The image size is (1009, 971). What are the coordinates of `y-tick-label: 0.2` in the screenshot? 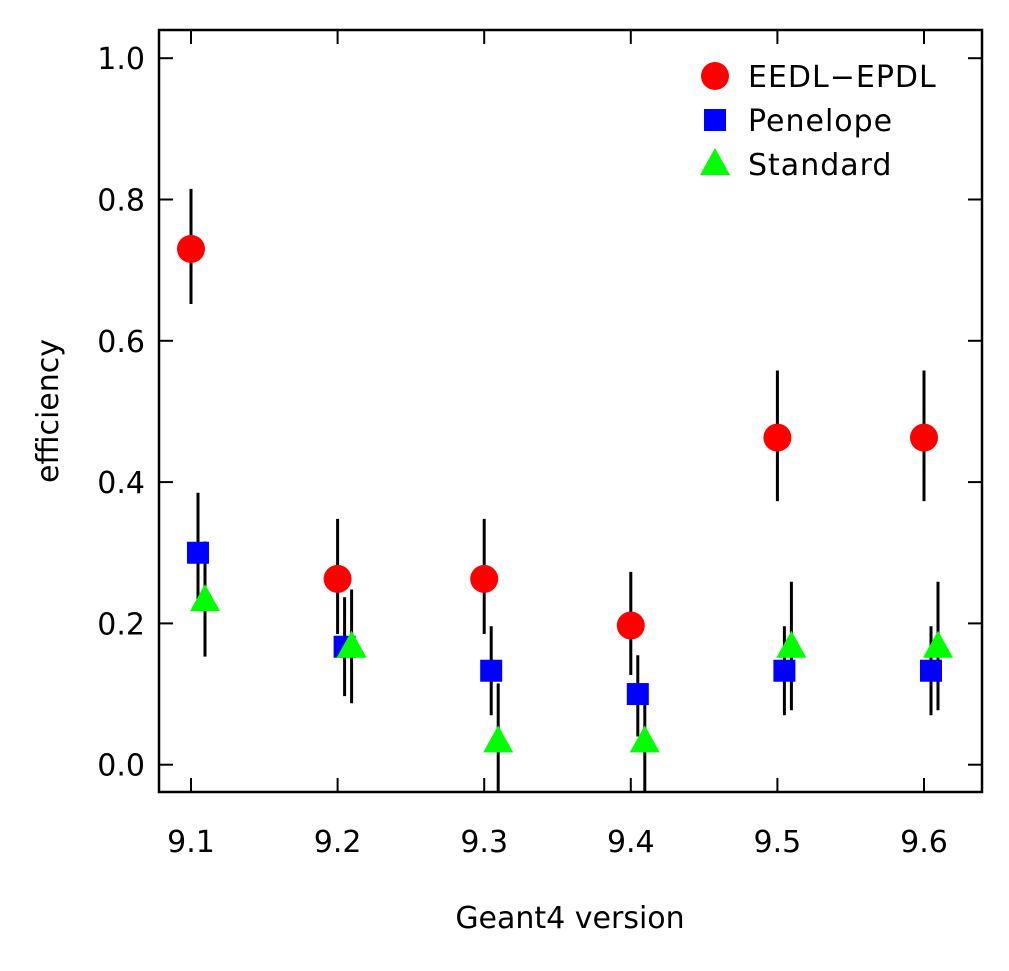 It's located at (121, 624).